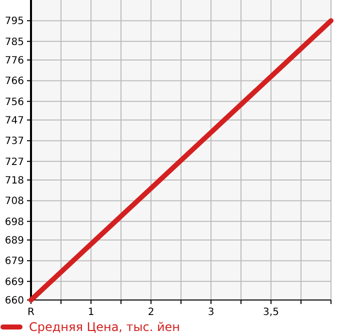 The image size is (345, 335). I want to click on y-tick-label: 737, so click(14, 142).